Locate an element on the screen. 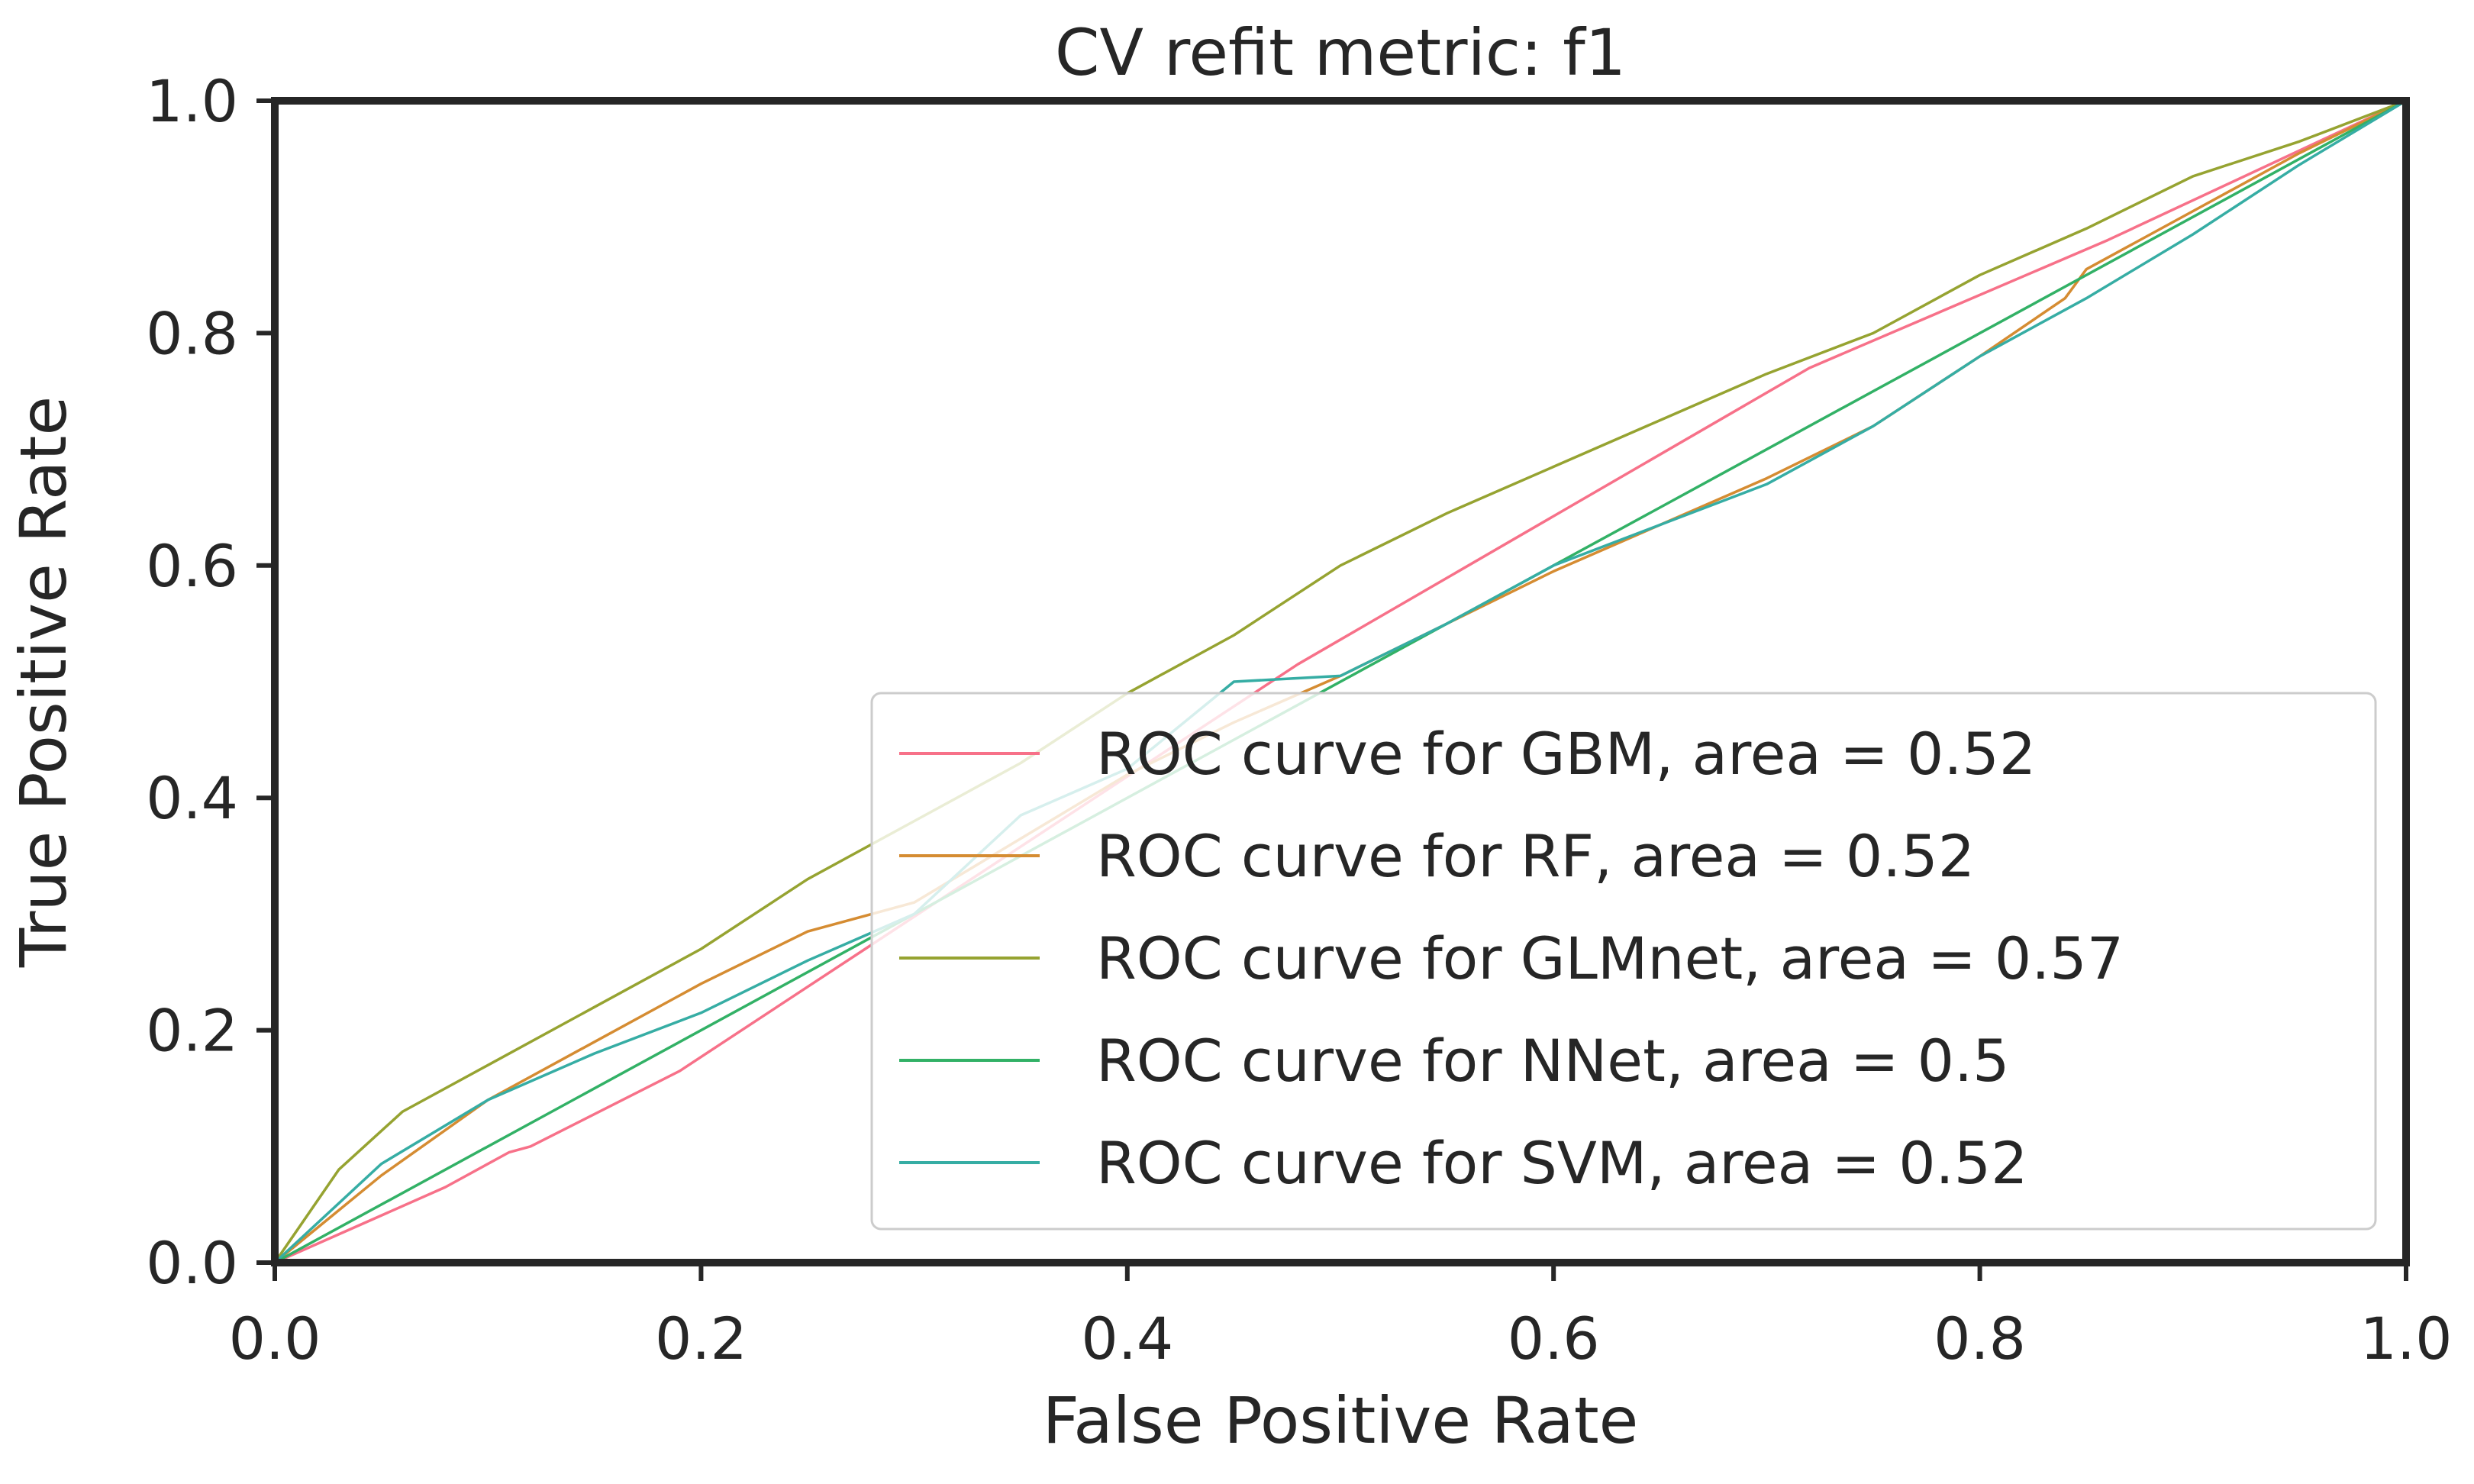 The width and height of the screenshot is (2474, 1484). x-tick-label: 1.0 is located at coordinates (2406, 1339).